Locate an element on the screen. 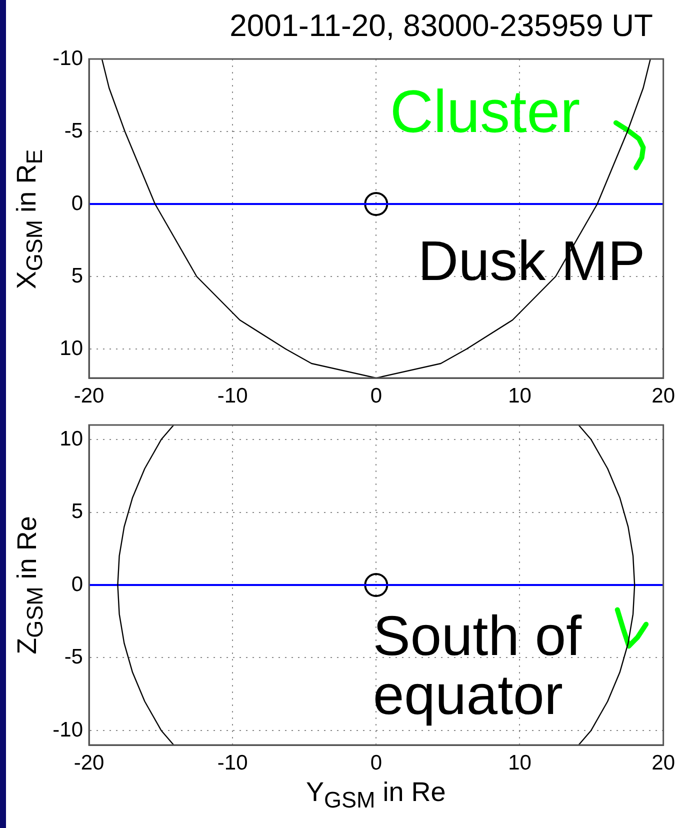 The height and width of the screenshot is (828, 681). annotation: South of equator is located at coordinates (478, 665).